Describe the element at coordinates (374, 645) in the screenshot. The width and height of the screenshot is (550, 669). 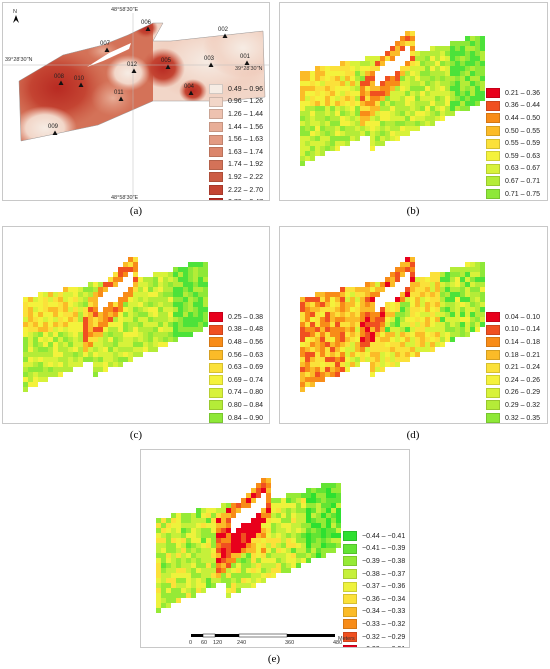
I see `legend-item: −0.29 – −0.21` at that location.